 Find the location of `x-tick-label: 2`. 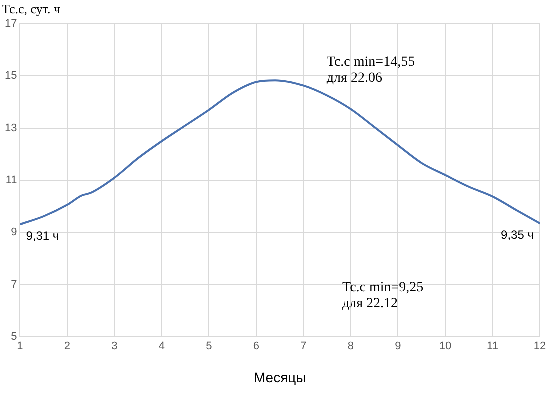

x-tick-label: 2 is located at coordinates (67, 346).